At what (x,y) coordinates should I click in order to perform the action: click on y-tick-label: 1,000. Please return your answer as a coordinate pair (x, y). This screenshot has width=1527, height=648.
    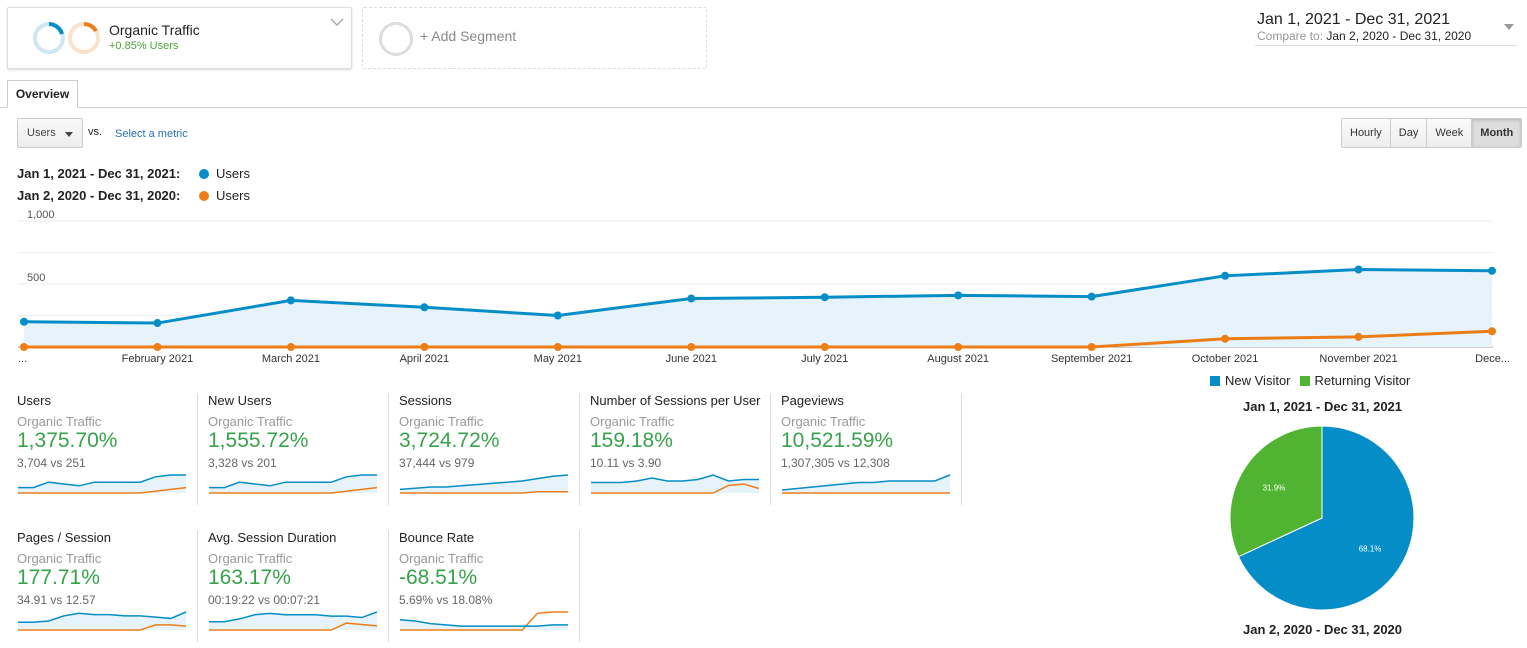
    Looking at the image, I should click on (41, 215).